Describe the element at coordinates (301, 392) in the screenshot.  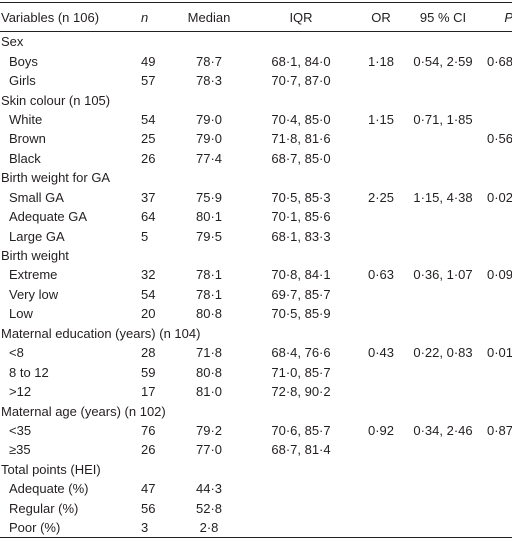
I see `cell: 72·8, 90·2` at that location.